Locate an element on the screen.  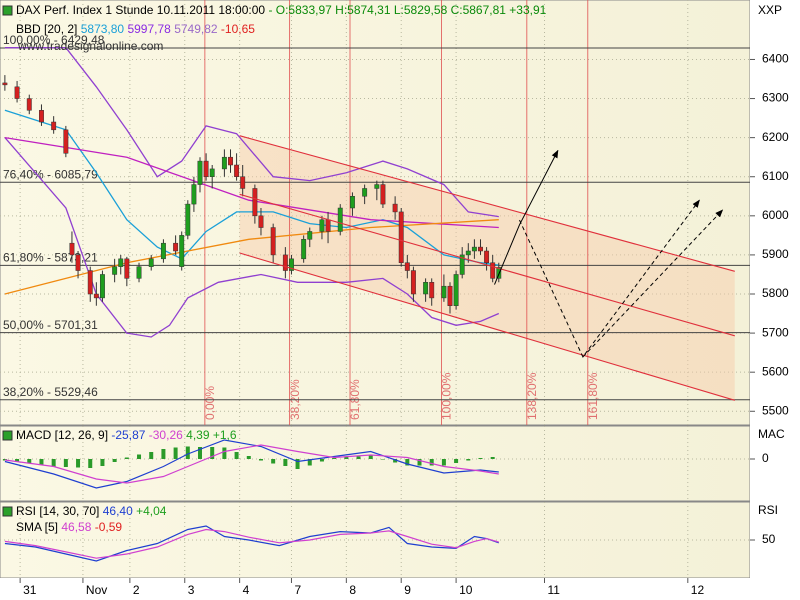
reading: +1,6 is located at coordinates (225, 435).